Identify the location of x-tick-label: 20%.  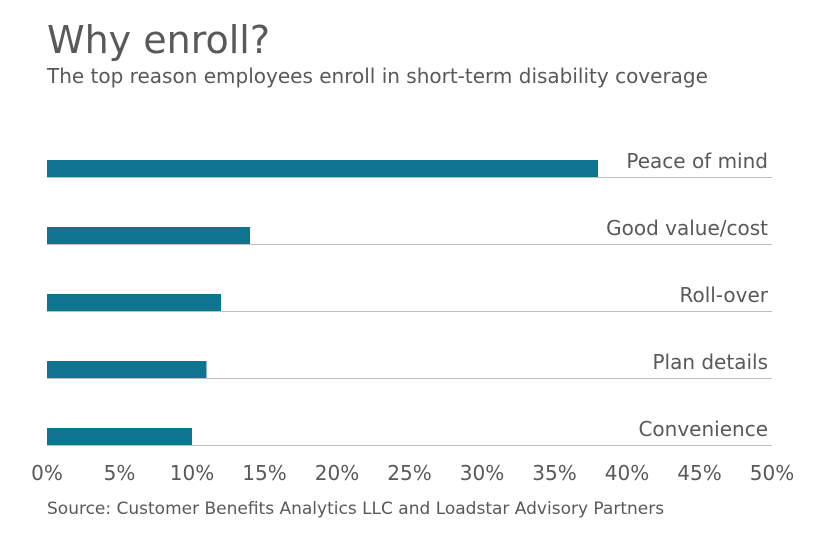
(337, 473).